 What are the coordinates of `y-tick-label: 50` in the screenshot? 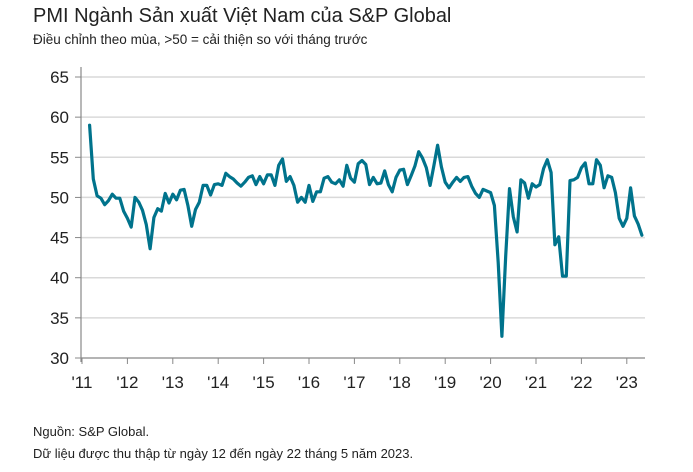 It's located at (59, 197).